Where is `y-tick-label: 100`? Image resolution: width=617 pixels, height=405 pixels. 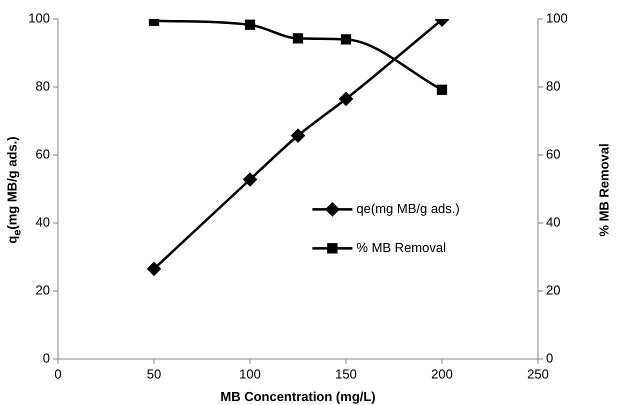
y-tick-label: 100 is located at coordinates (39, 18).